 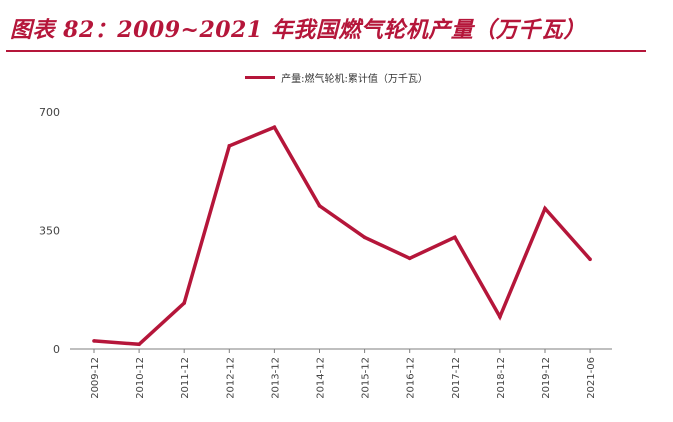 I want to click on x-tick-label: 2019-12, so click(x=546, y=378).